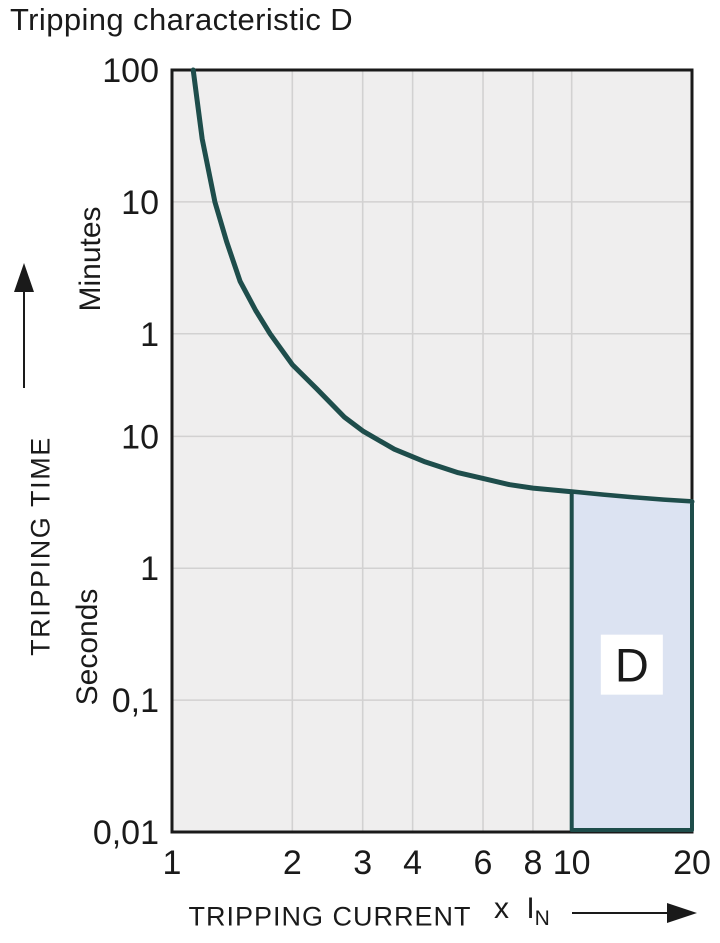 The height and width of the screenshot is (943, 720). What do you see at coordinates (412, 863) in the screenshot?
I see `x-tick-label: 4` at bounding box center [412, 863].